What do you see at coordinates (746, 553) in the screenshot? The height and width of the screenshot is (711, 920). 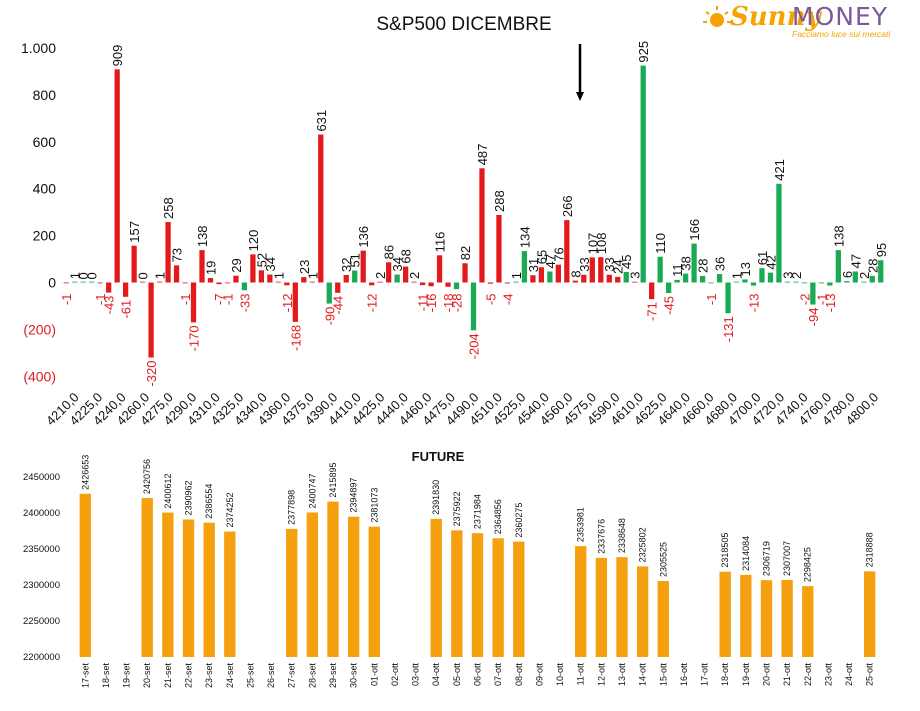 I see `bar-data-label: 2314084` at bounding box center [746, 553].